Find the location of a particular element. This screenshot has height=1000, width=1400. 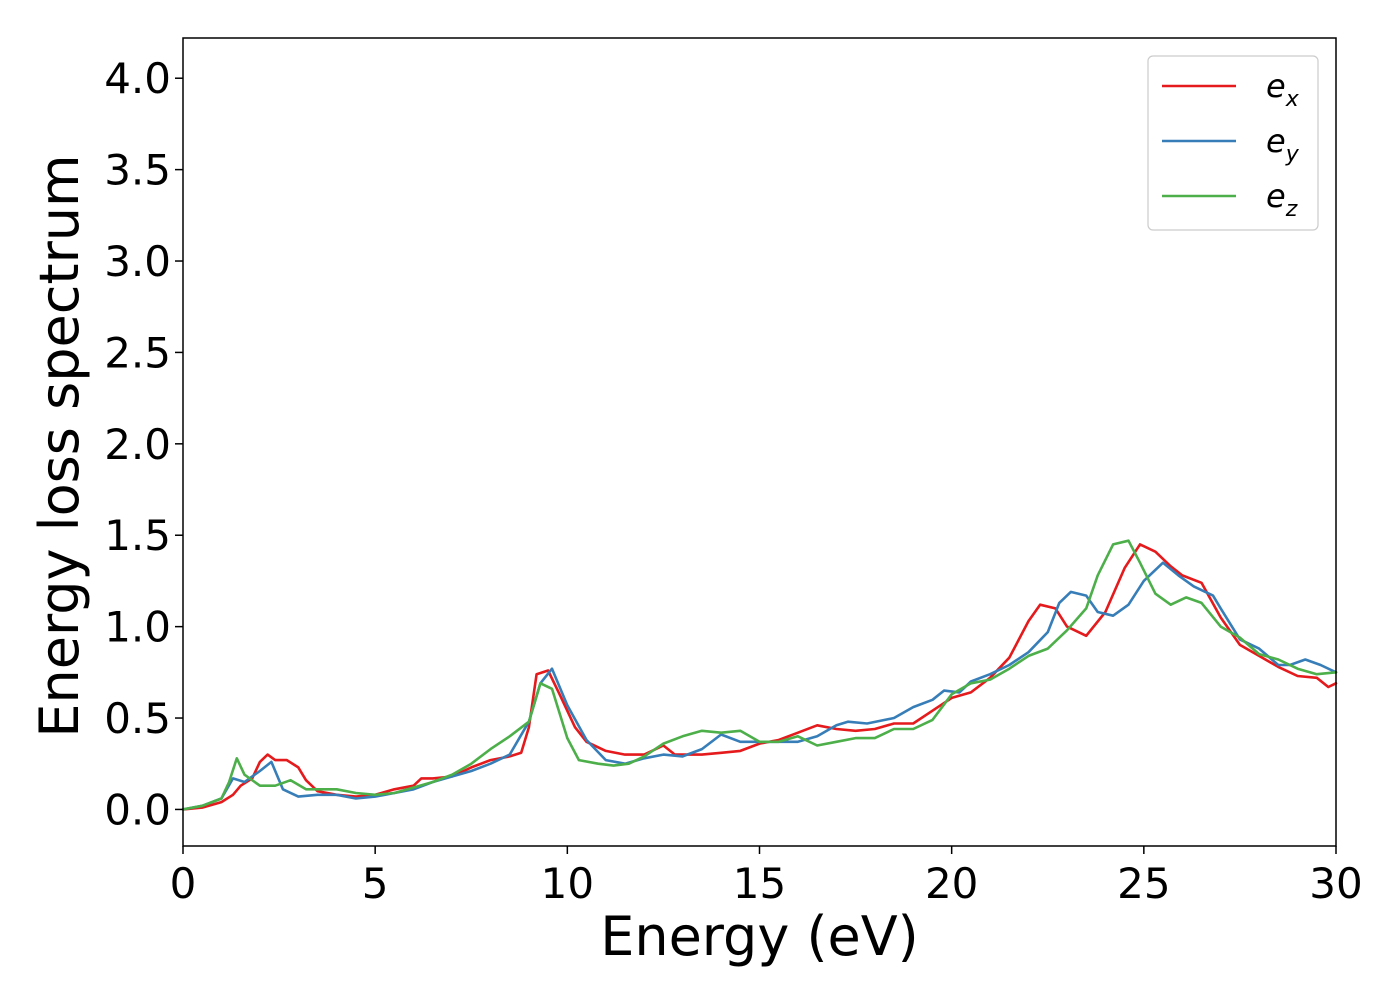

x-tick-label: 10 is located at coordinates (567, 883).